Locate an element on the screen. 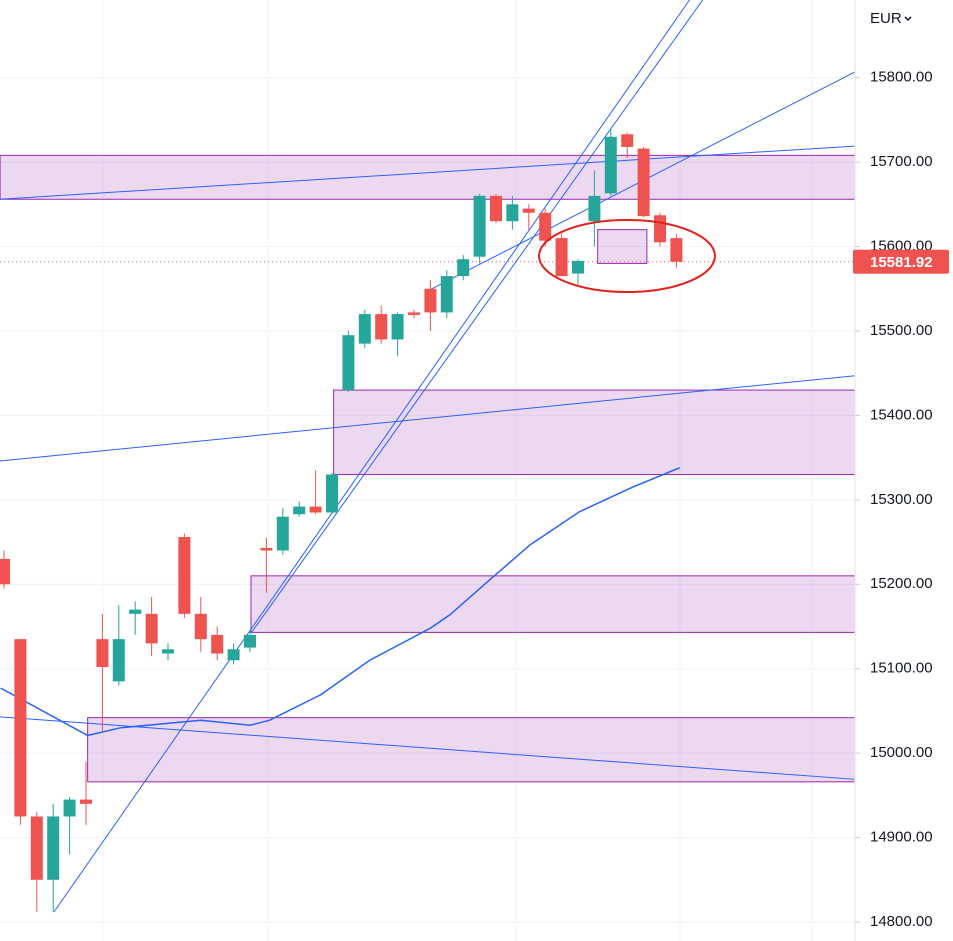 This screenshot has height=941, width=953. y-tick-label: 15800.00 is located at coordinates (901, 77).